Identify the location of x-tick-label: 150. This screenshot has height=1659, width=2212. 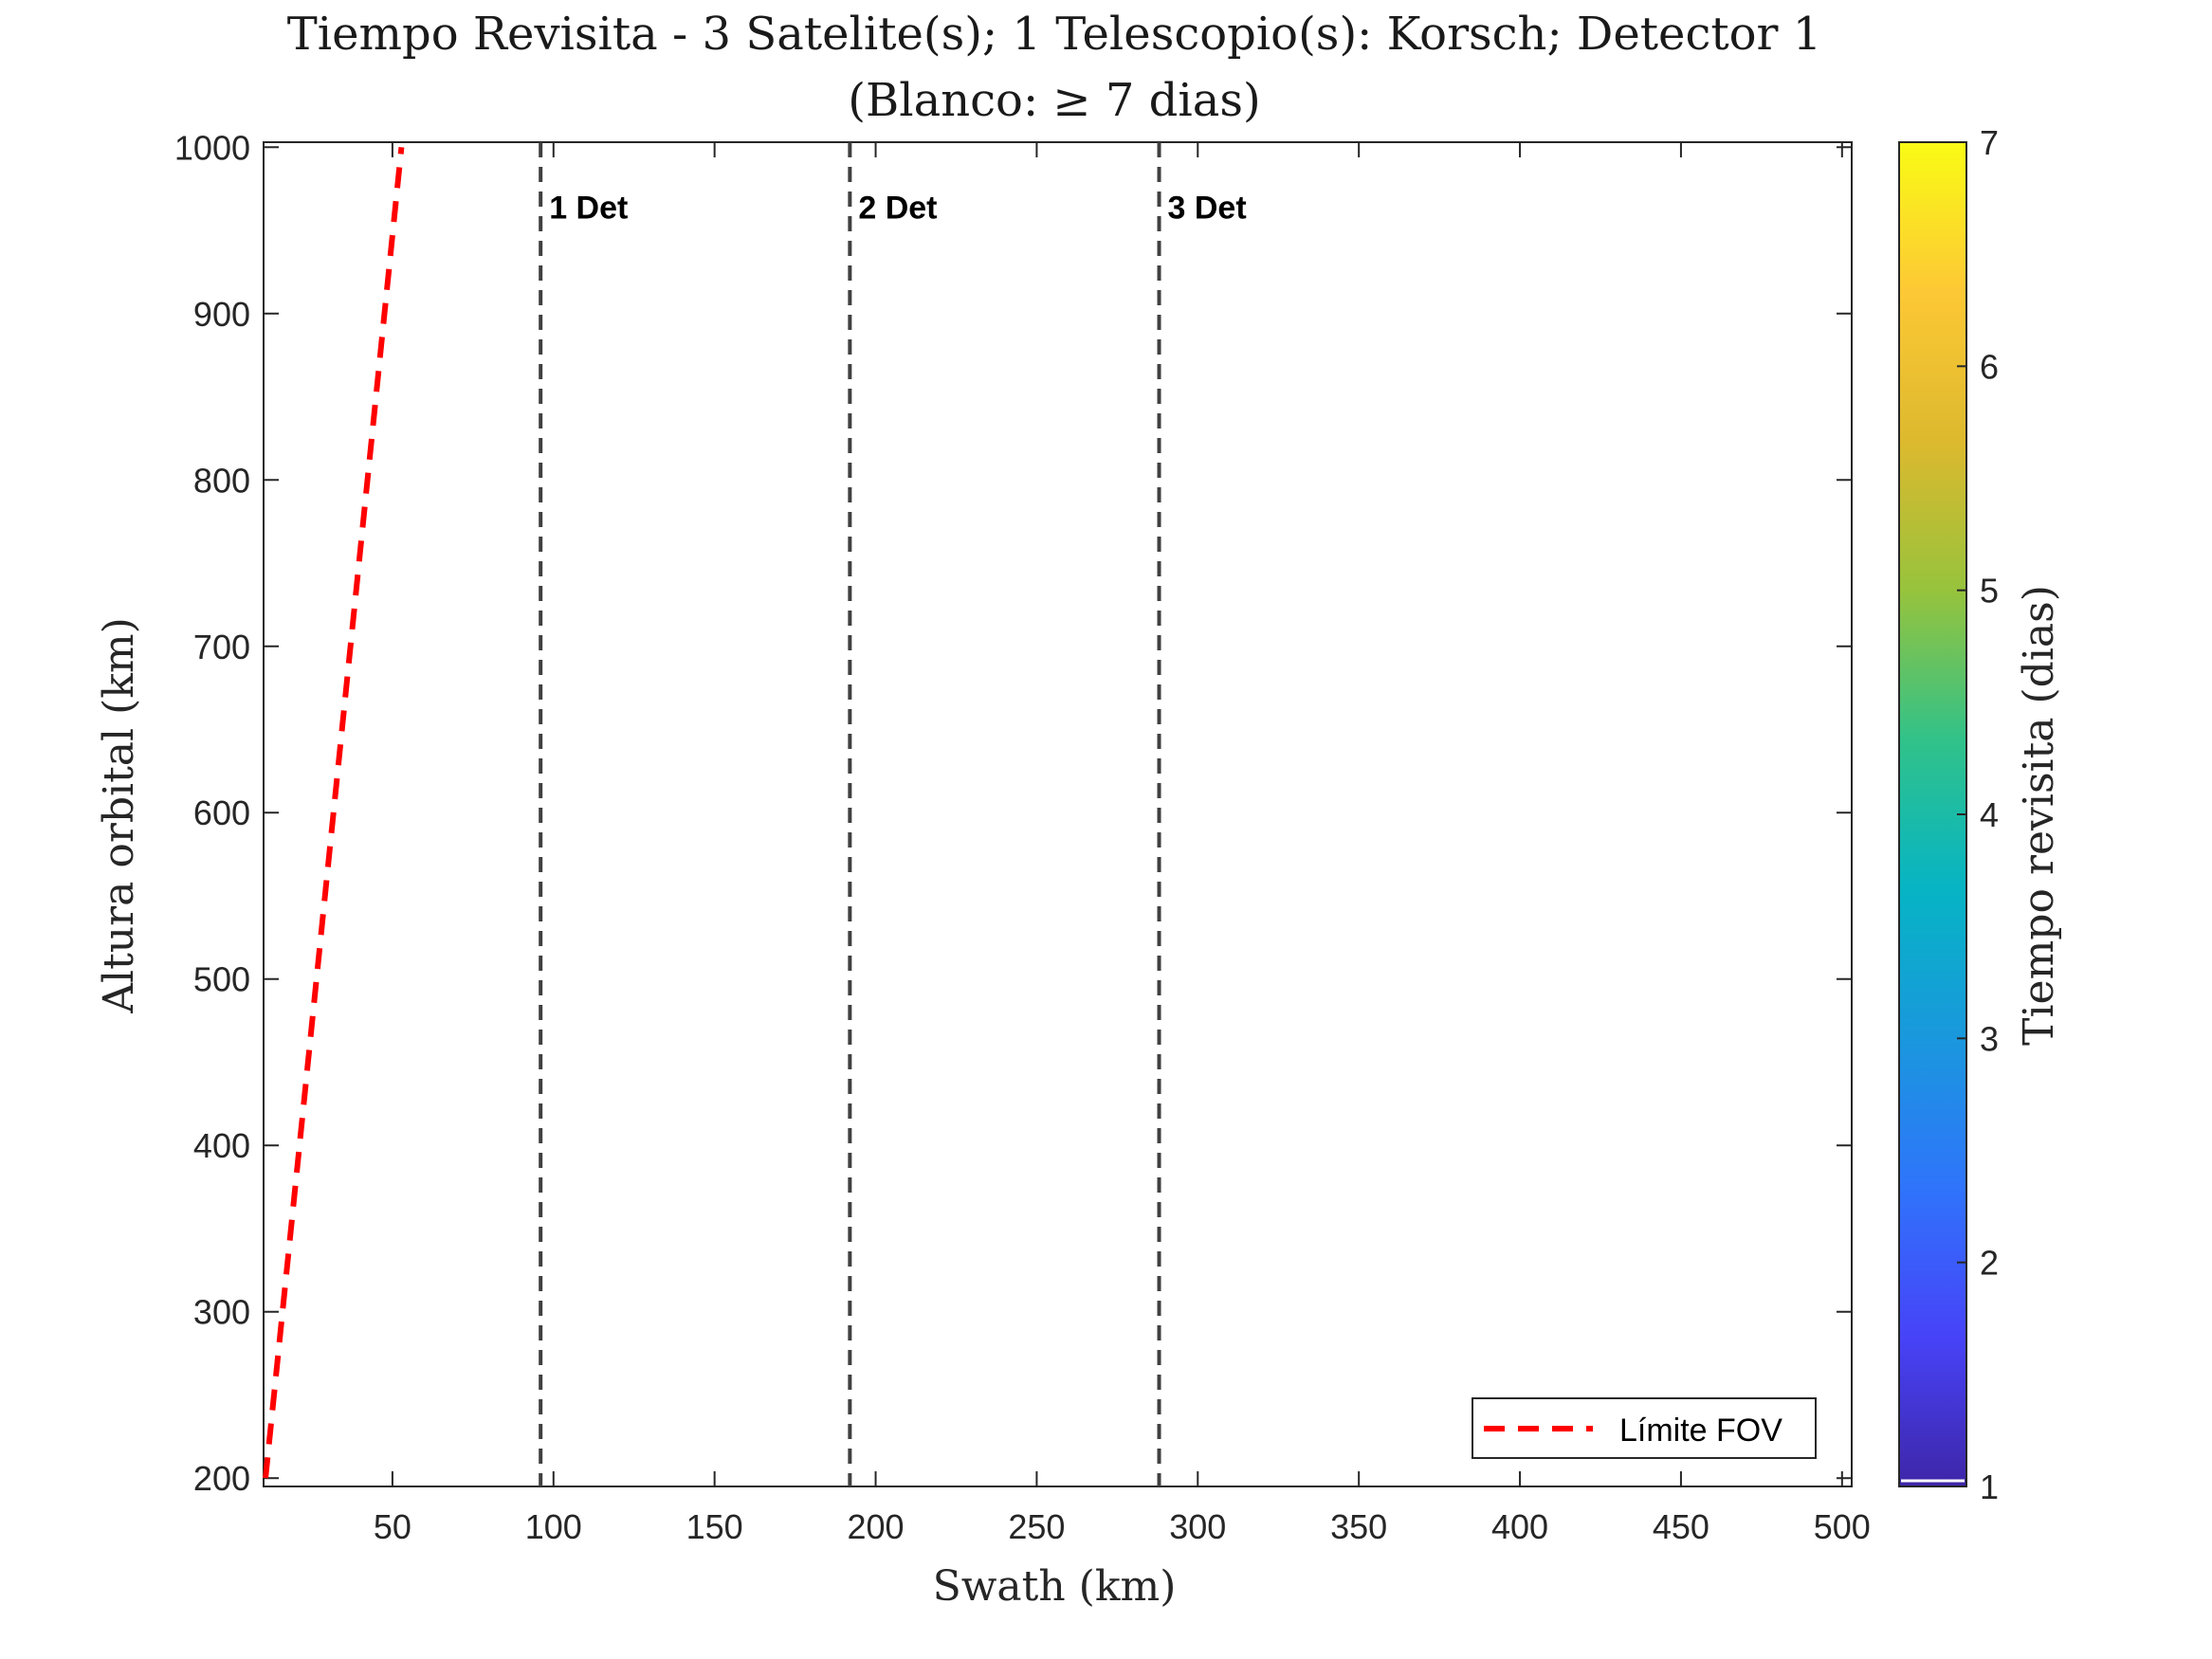
(714, 1526).